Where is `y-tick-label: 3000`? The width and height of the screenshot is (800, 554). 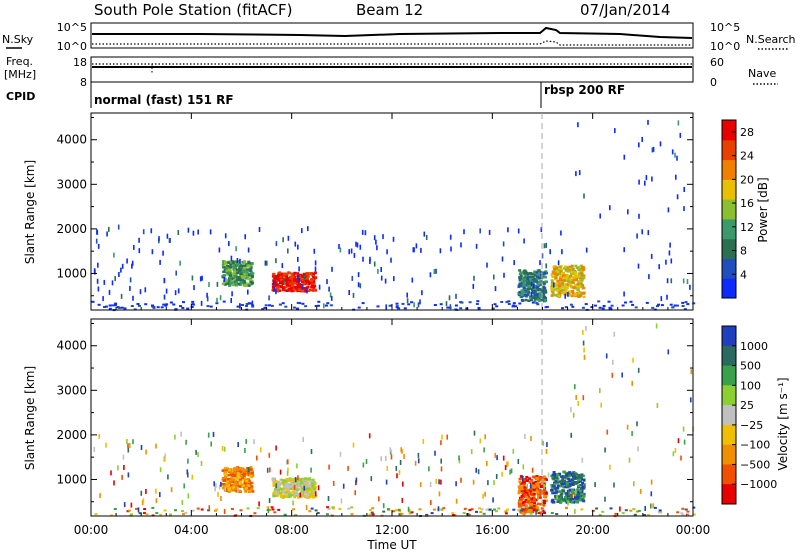 y-tick-label: 3000 is located at coordinates (71, 184).